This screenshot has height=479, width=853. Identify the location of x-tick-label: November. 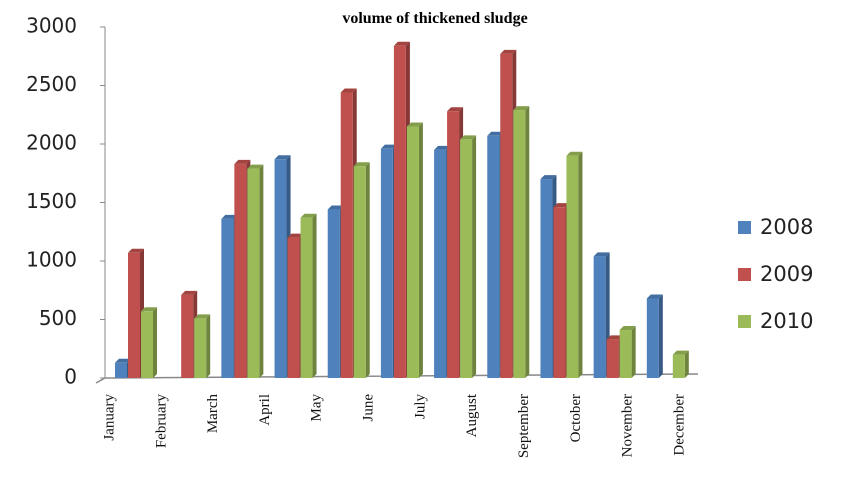
(628, 425).